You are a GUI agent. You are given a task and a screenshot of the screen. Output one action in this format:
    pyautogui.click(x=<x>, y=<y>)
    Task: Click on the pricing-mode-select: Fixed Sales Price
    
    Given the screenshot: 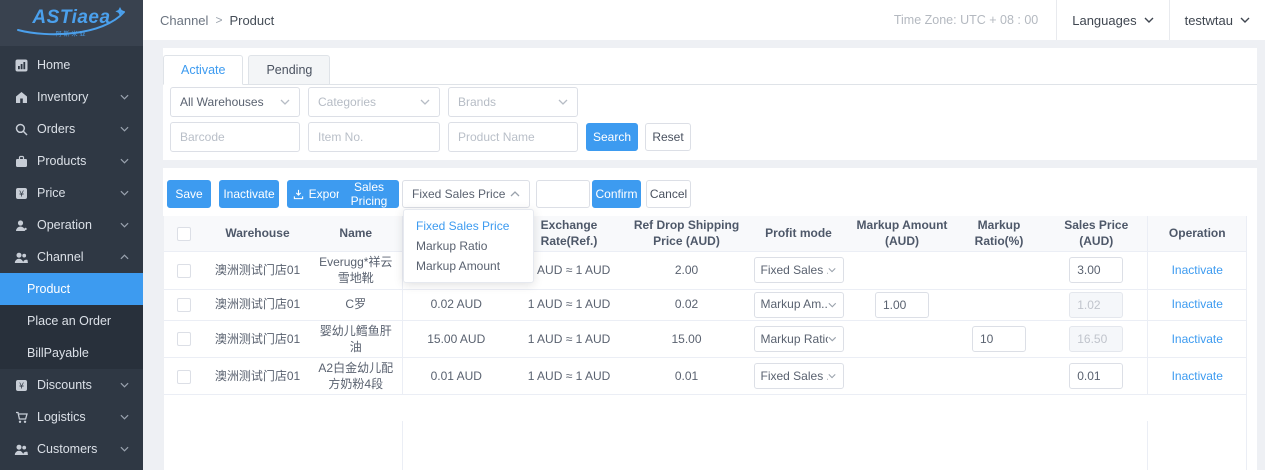 What is the action you would take?
    pyautogui.click(x=466, y=194)
    